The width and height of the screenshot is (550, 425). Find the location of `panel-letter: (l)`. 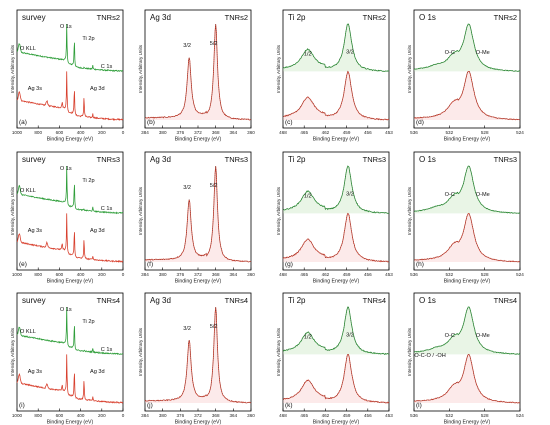

panel-letter: (l) is located at coordinates (419, 405).